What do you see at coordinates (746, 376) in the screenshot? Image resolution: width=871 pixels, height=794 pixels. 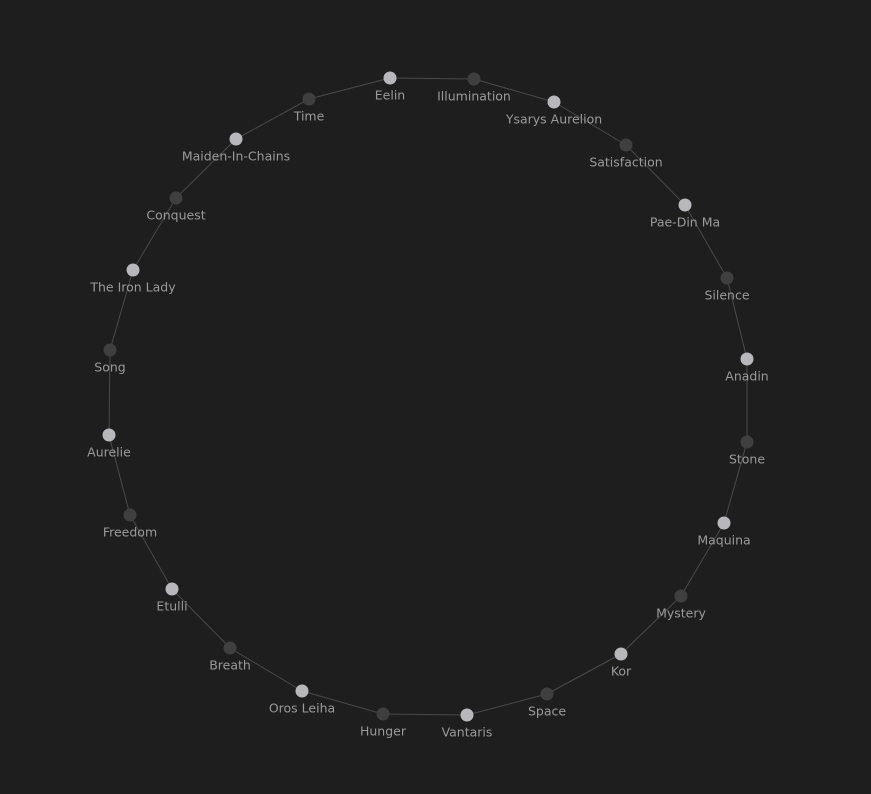 I see `node-label: Anadin` at bounding box center [746, 376].